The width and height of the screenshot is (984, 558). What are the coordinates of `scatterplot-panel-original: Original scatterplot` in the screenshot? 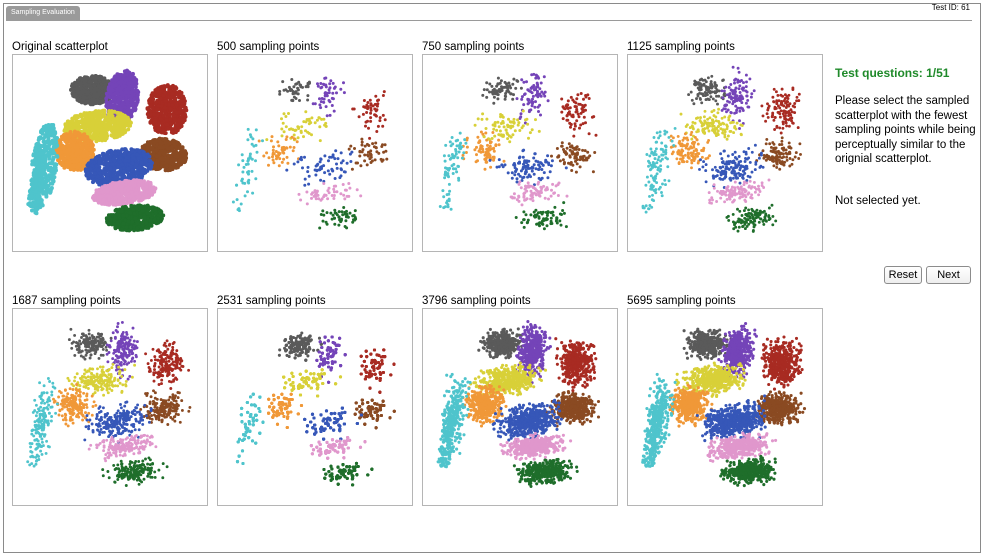 It's located at (110, 146).